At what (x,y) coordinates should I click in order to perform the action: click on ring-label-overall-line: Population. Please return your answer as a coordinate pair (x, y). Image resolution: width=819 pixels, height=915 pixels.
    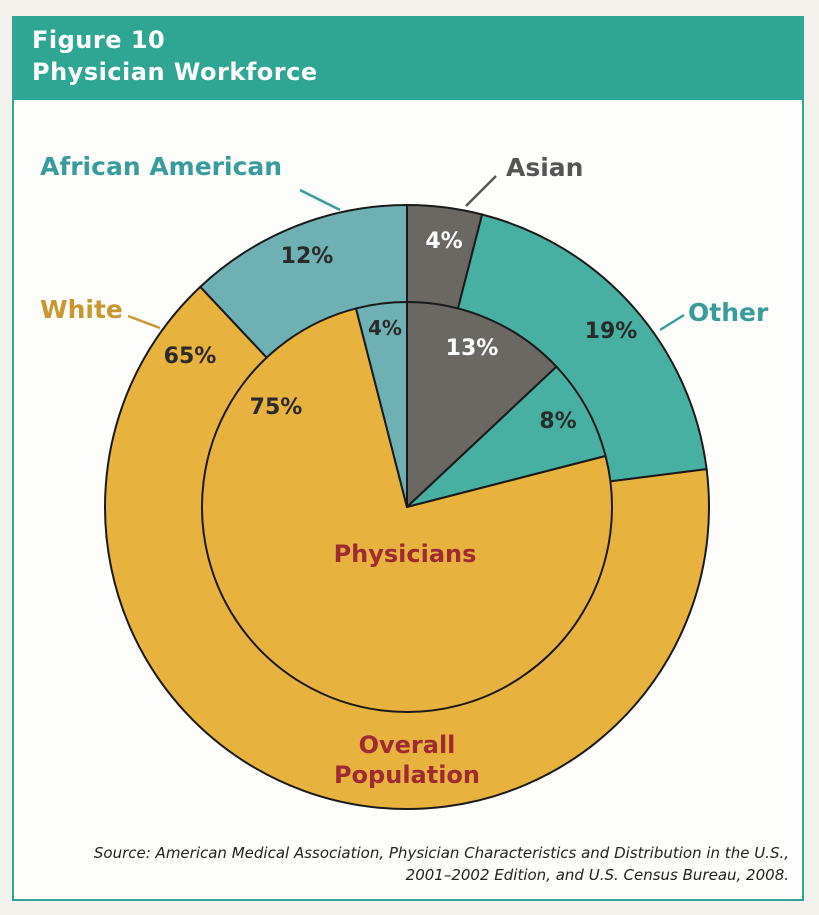
    Looking at the image, I should click on (407, 775).